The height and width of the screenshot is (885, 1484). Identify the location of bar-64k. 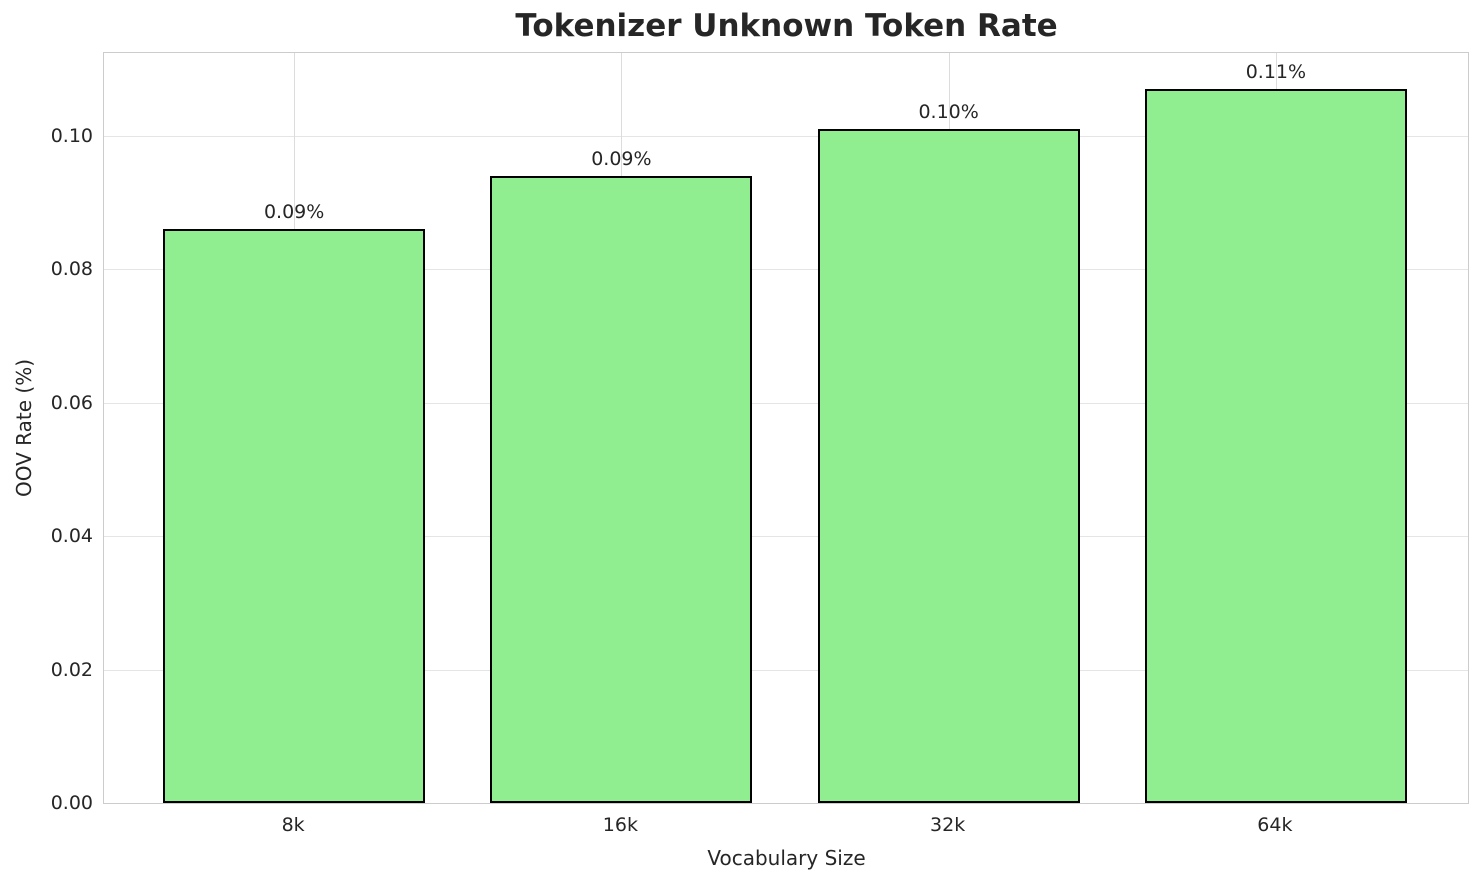
(1275, 446).